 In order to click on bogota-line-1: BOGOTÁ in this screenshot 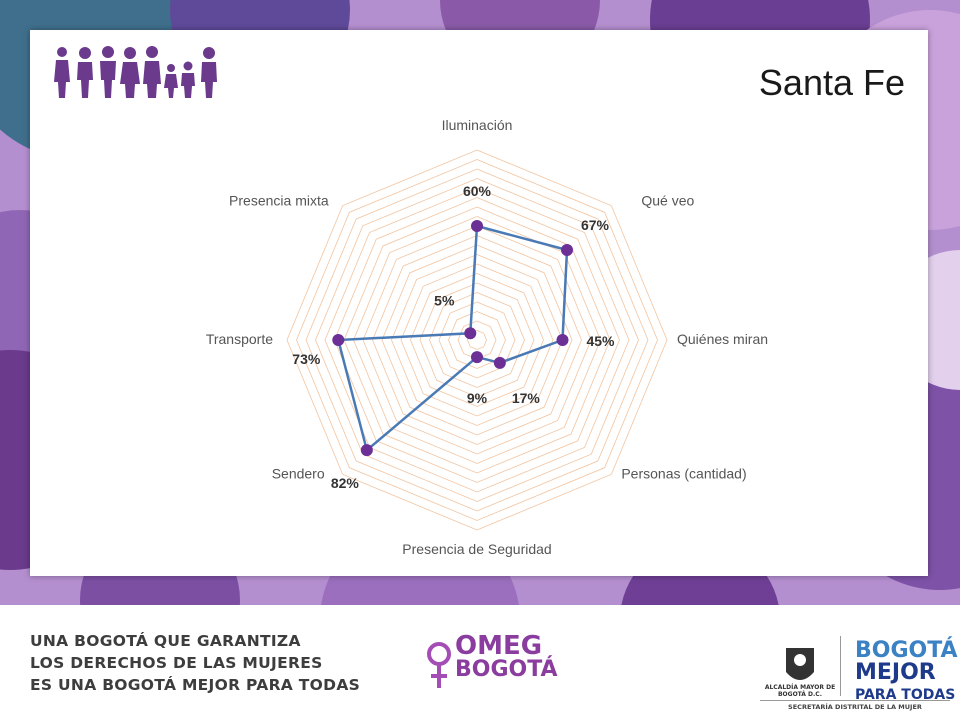, I will do `click(906, 650)`.